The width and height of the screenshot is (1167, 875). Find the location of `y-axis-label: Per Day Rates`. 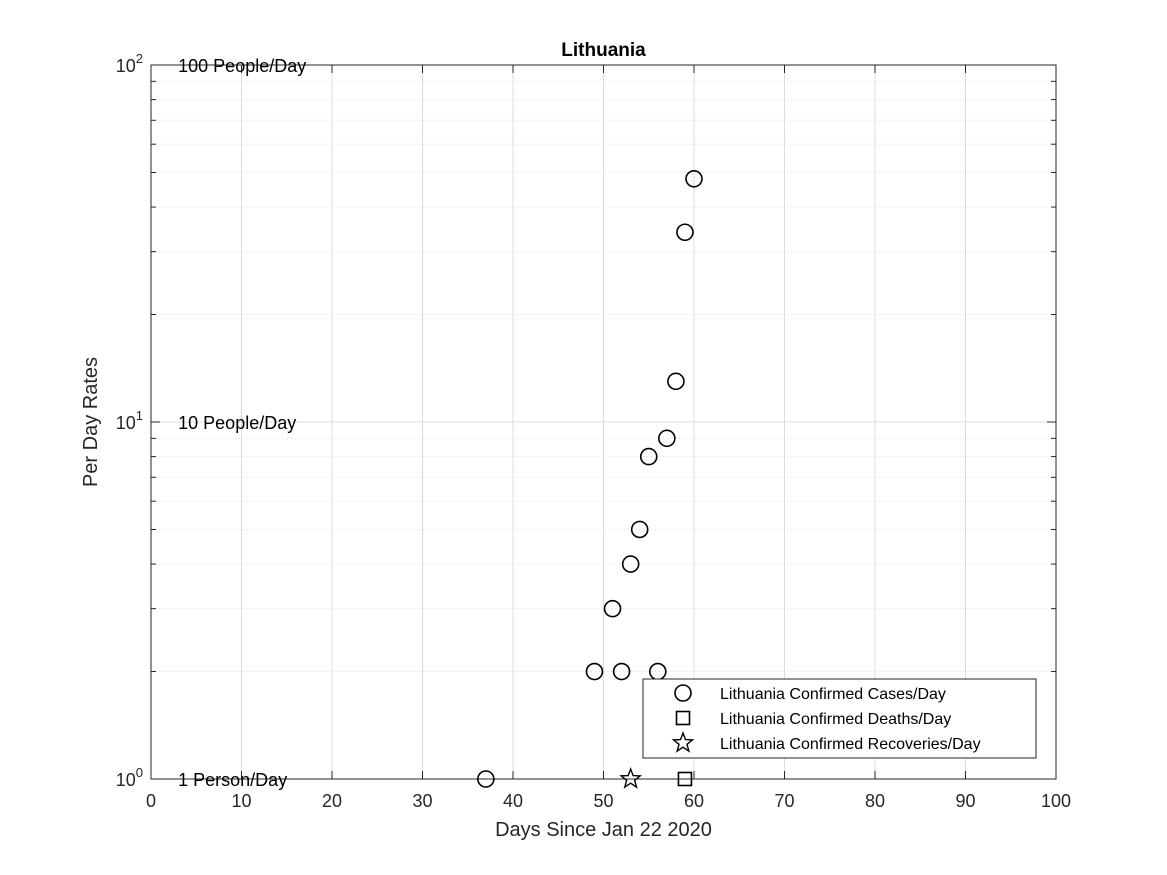

y-axis-label: Per Day Rates is located at coordinates (91, 422).